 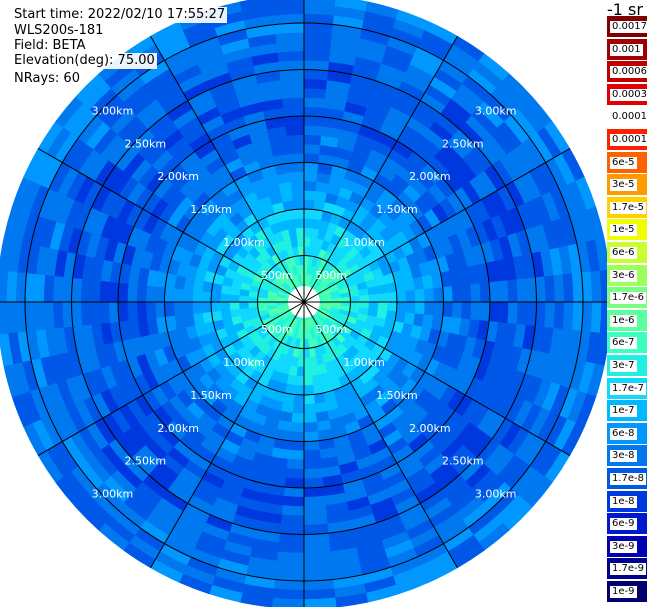 What do you see at coordinates (50, 46) in the screenshot?
I see `field-text: Field: BETA` at bounding box center [50, 46].